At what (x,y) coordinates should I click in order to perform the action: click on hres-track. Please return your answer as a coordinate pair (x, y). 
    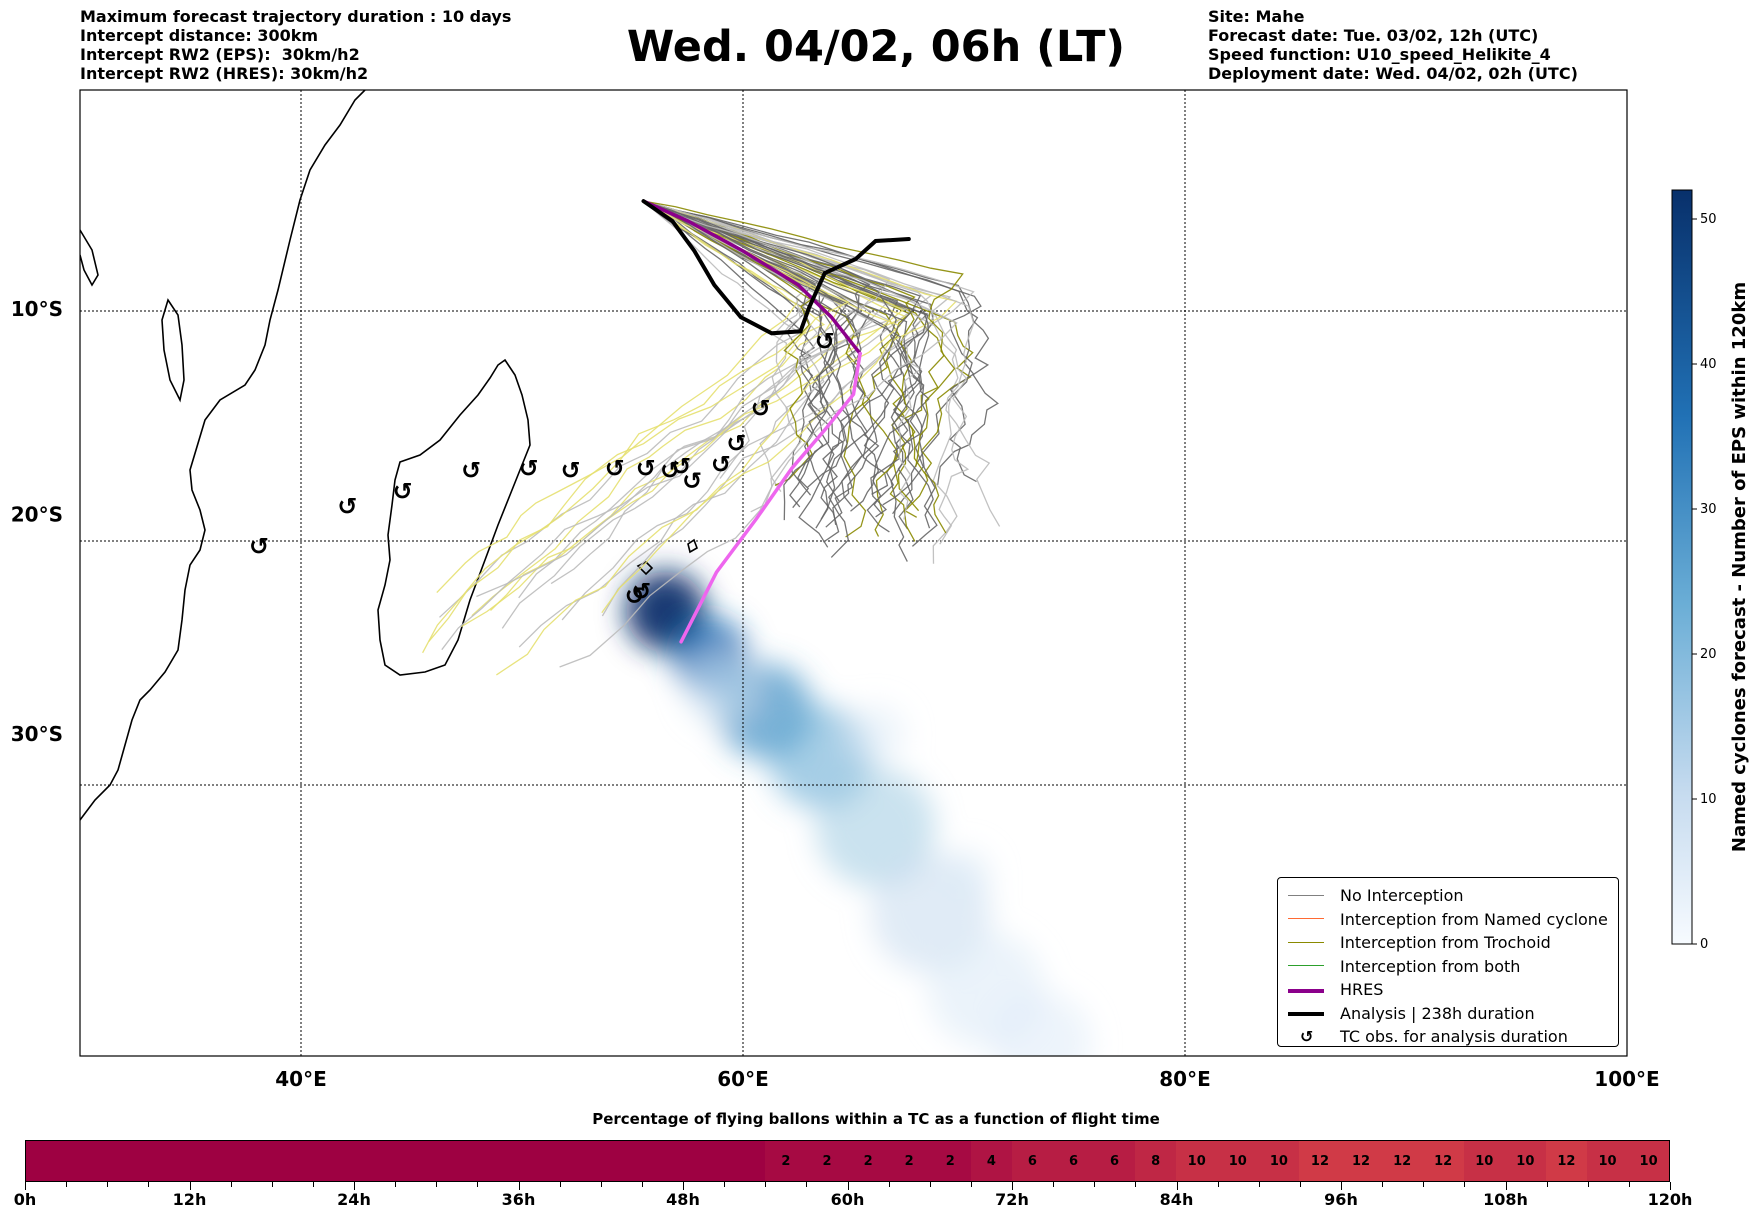
    Looking at the image, I should click on (751, 277).